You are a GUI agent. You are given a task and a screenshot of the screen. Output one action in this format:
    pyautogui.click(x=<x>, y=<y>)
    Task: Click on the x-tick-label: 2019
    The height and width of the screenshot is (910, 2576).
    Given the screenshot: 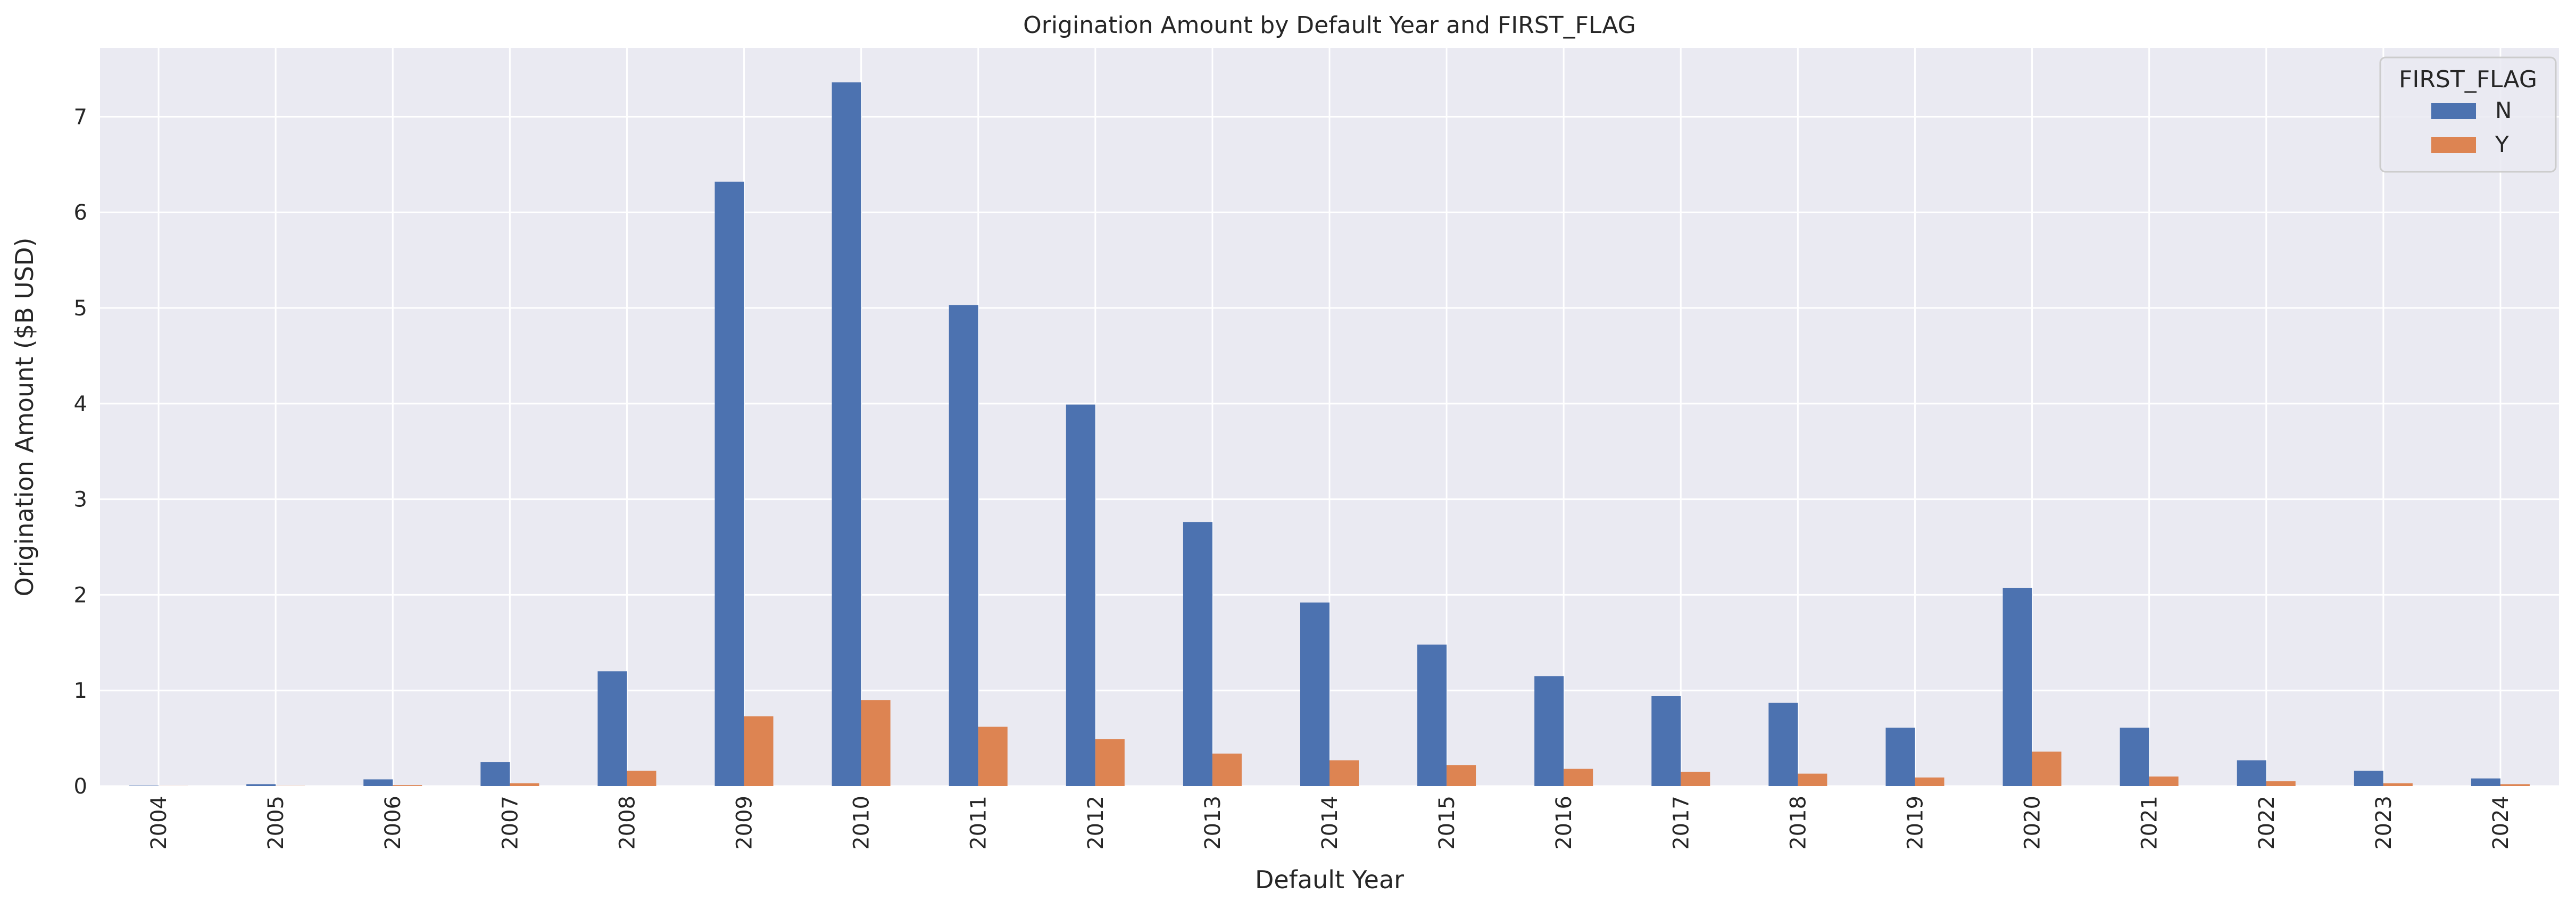 What is the action you would take?
    pyautogui.click(x=1915, y=823)
    